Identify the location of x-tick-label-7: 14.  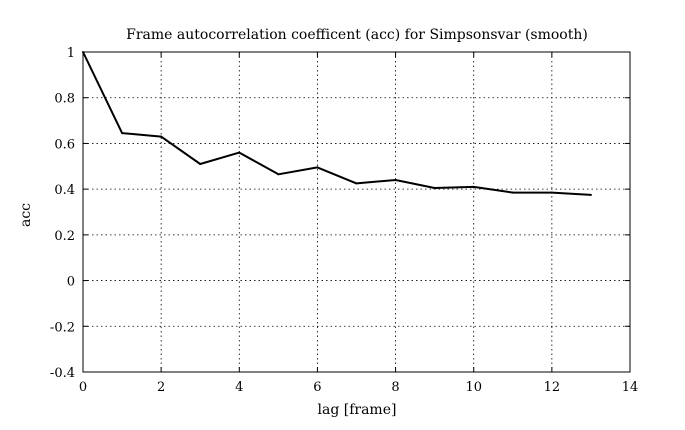
(630, 387).